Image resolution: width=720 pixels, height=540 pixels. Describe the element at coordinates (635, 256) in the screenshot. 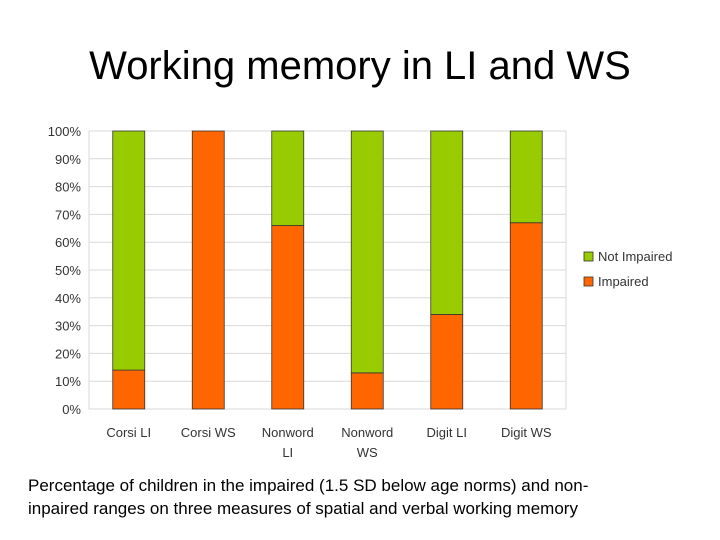

I see `legend-label: Not Impaired` at that location.